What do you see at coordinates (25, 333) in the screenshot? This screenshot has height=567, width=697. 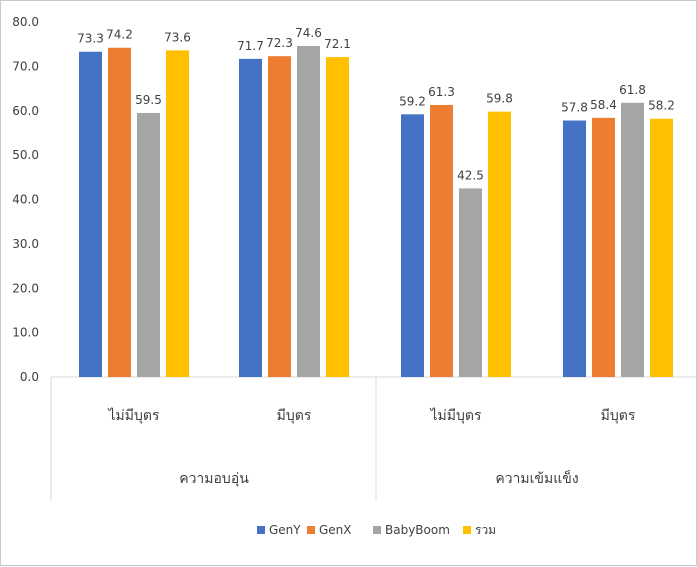 I see `y-tick-label: 10.0` at bounding box center [25, 333].